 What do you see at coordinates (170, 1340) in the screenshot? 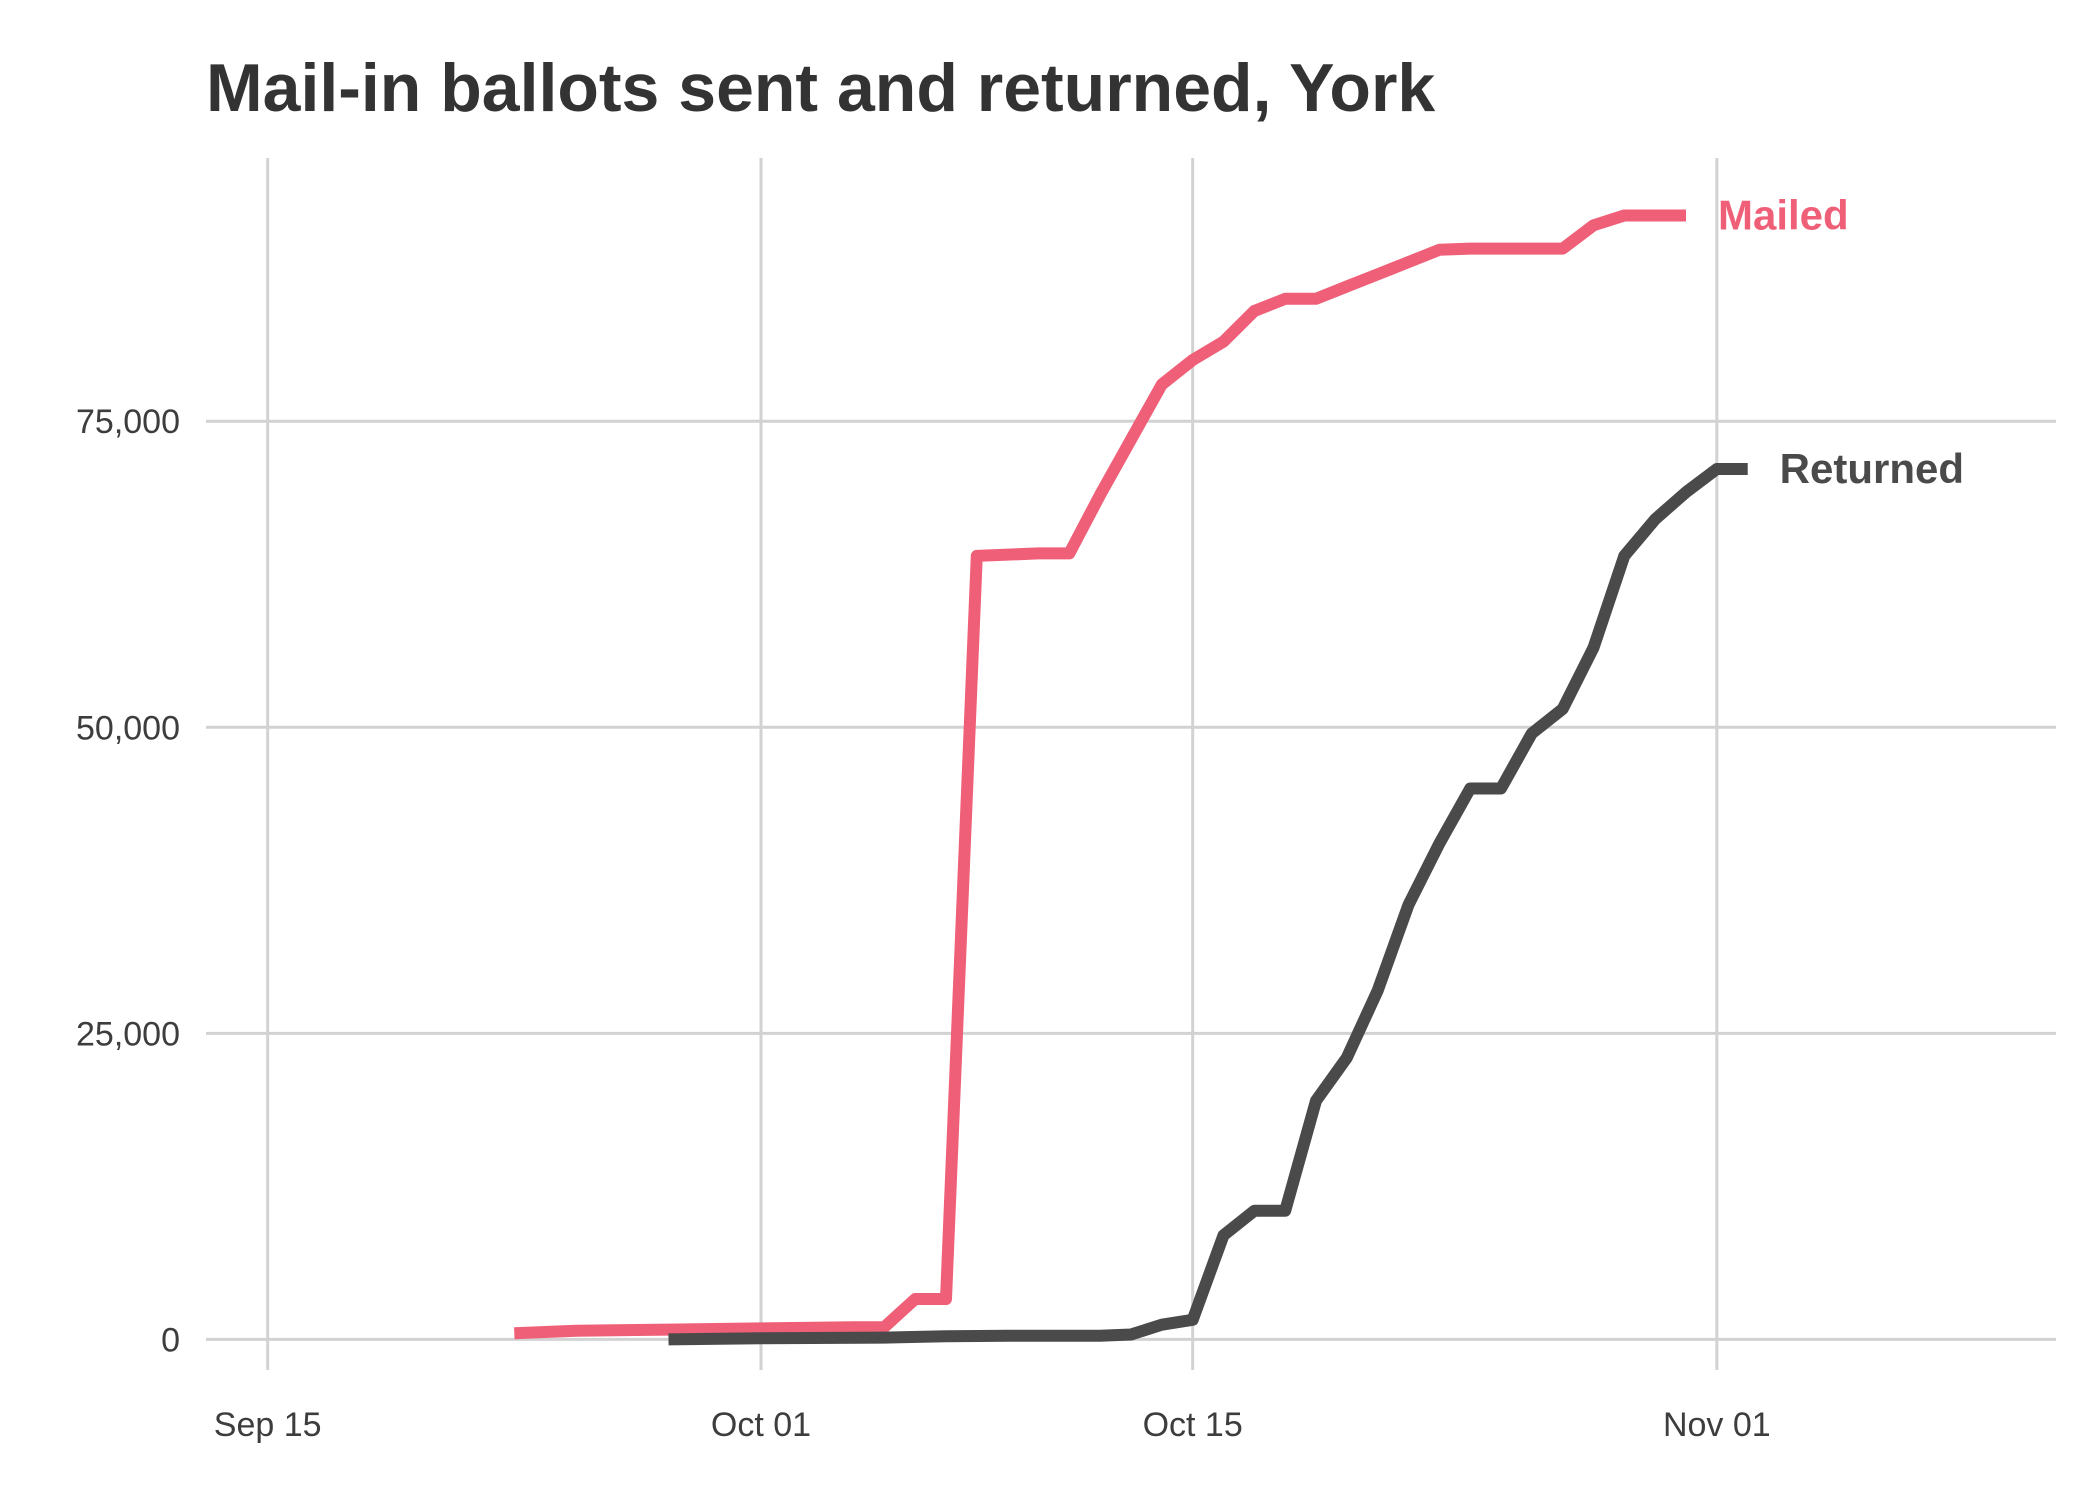
I see `y-tick-label: 0` at bounding box center [170, 1340].